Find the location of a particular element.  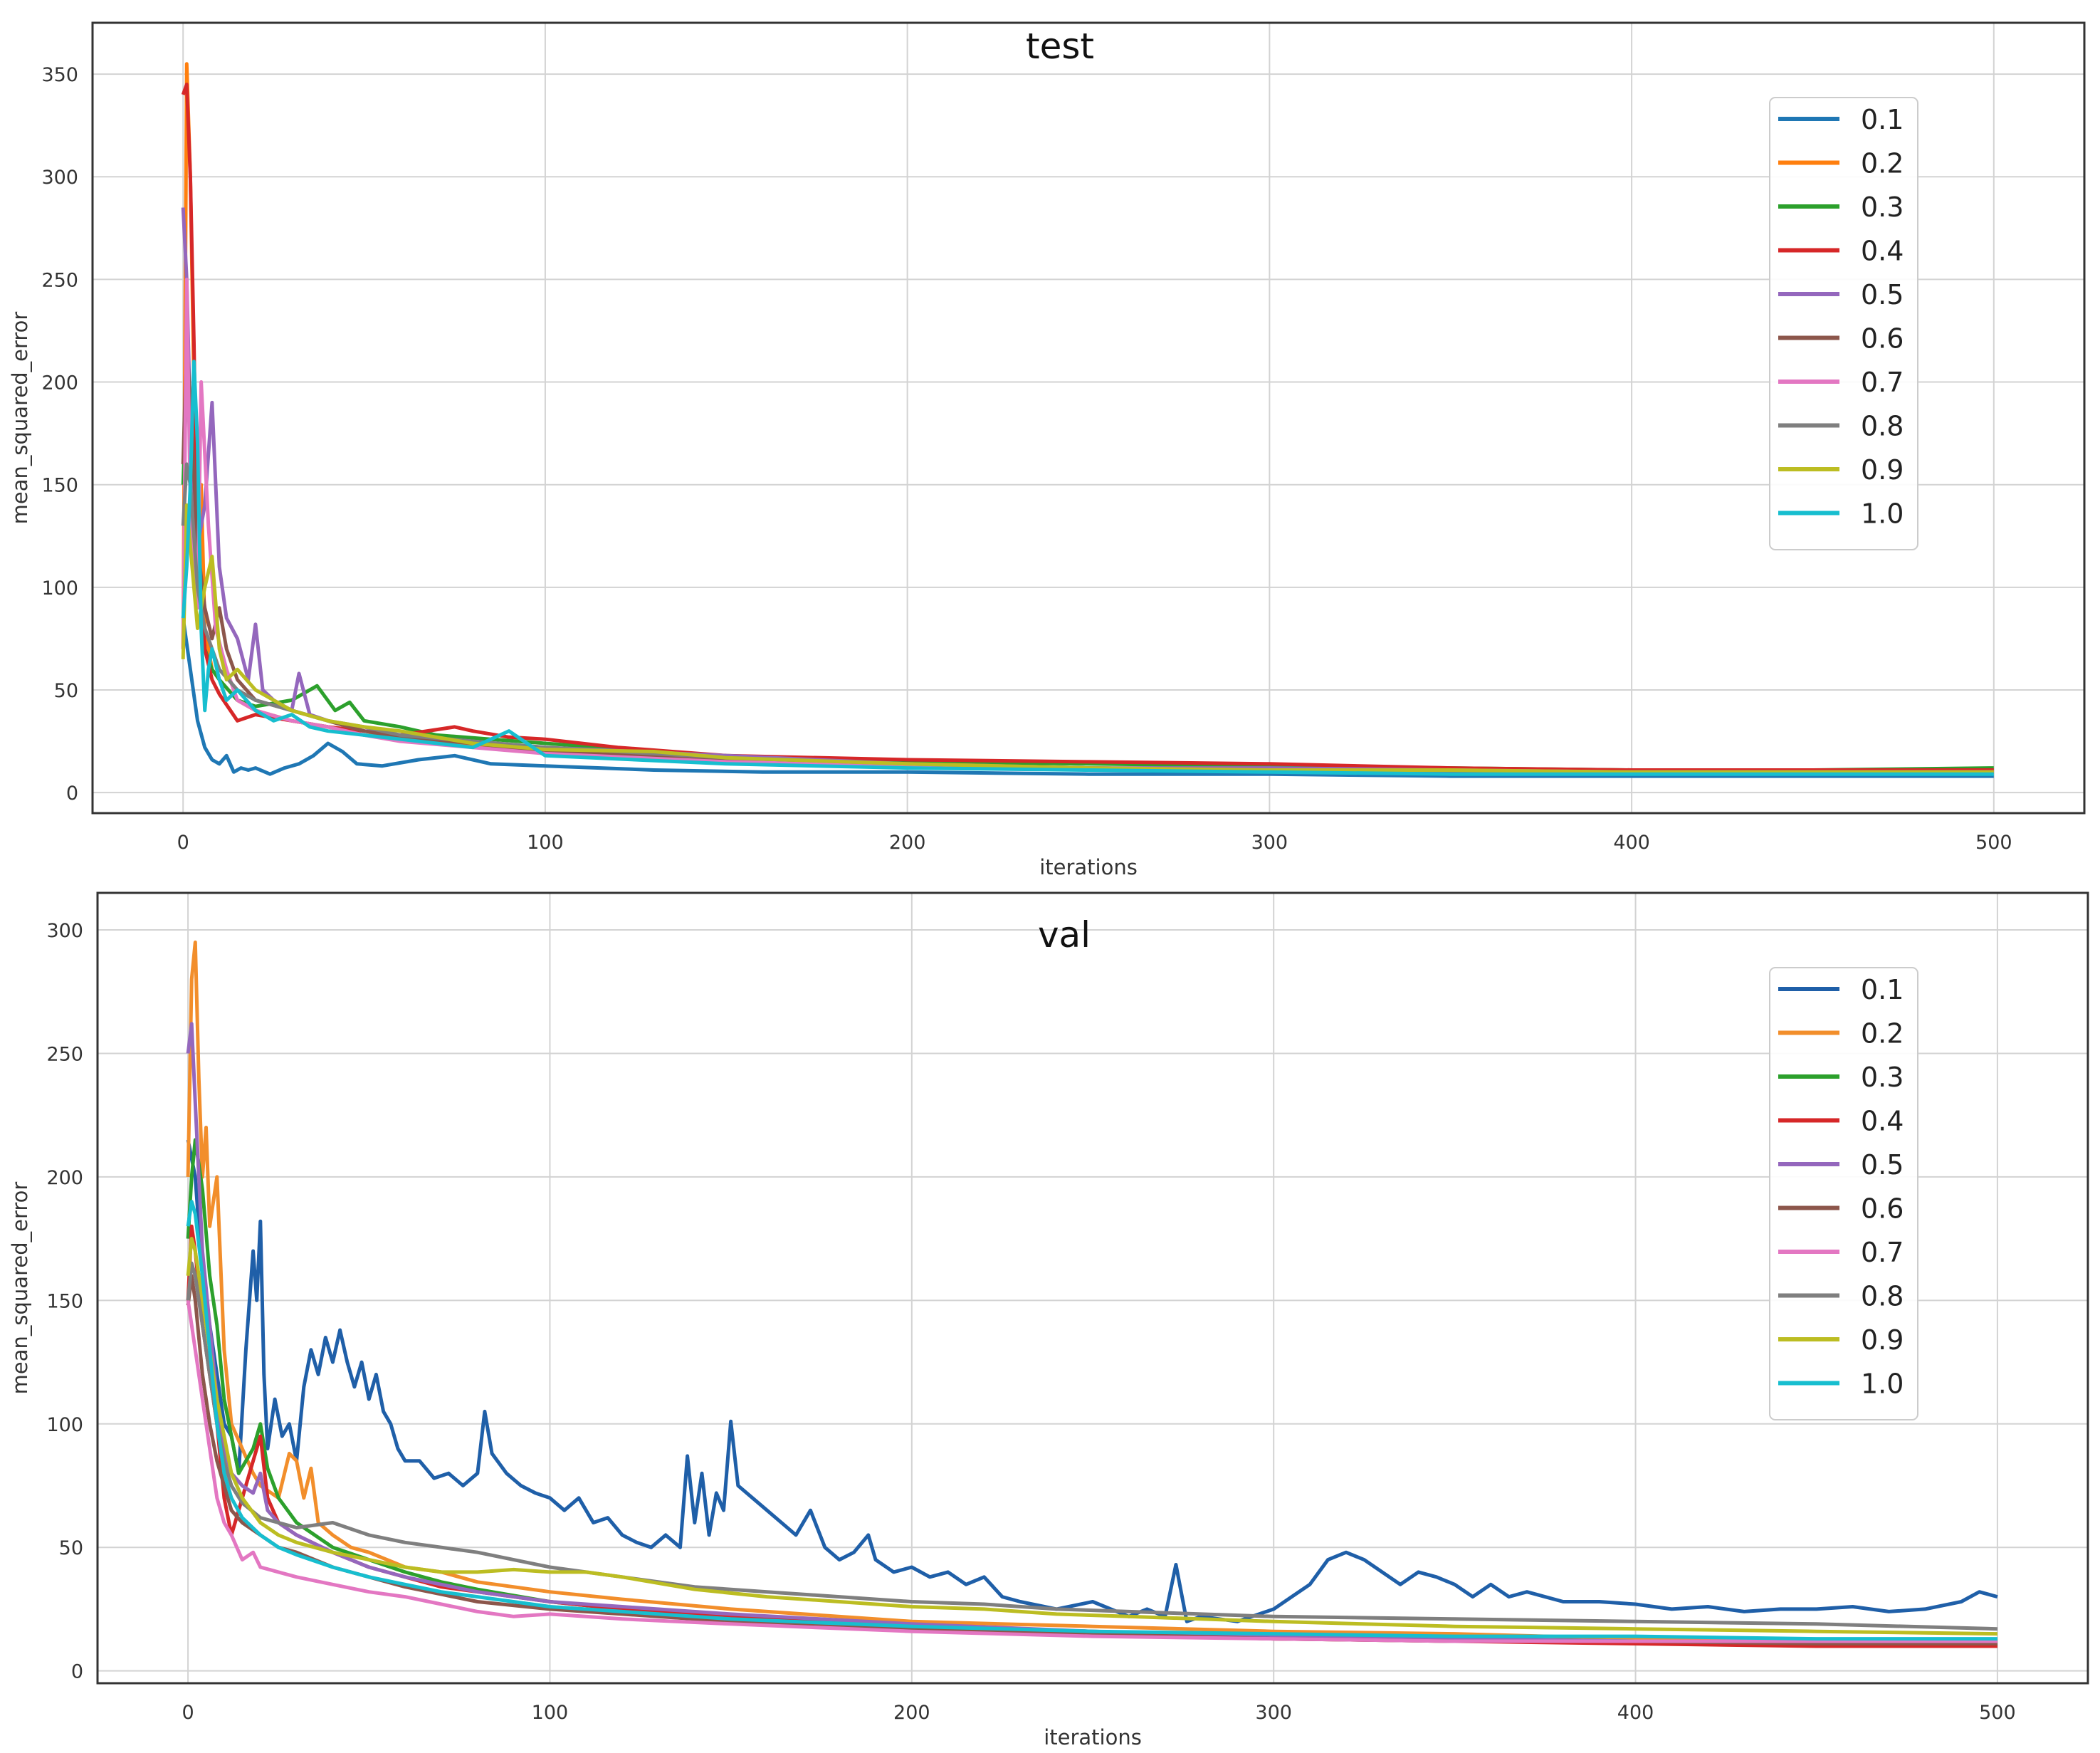

chart-title: test is located at coordinates (1060, 46).